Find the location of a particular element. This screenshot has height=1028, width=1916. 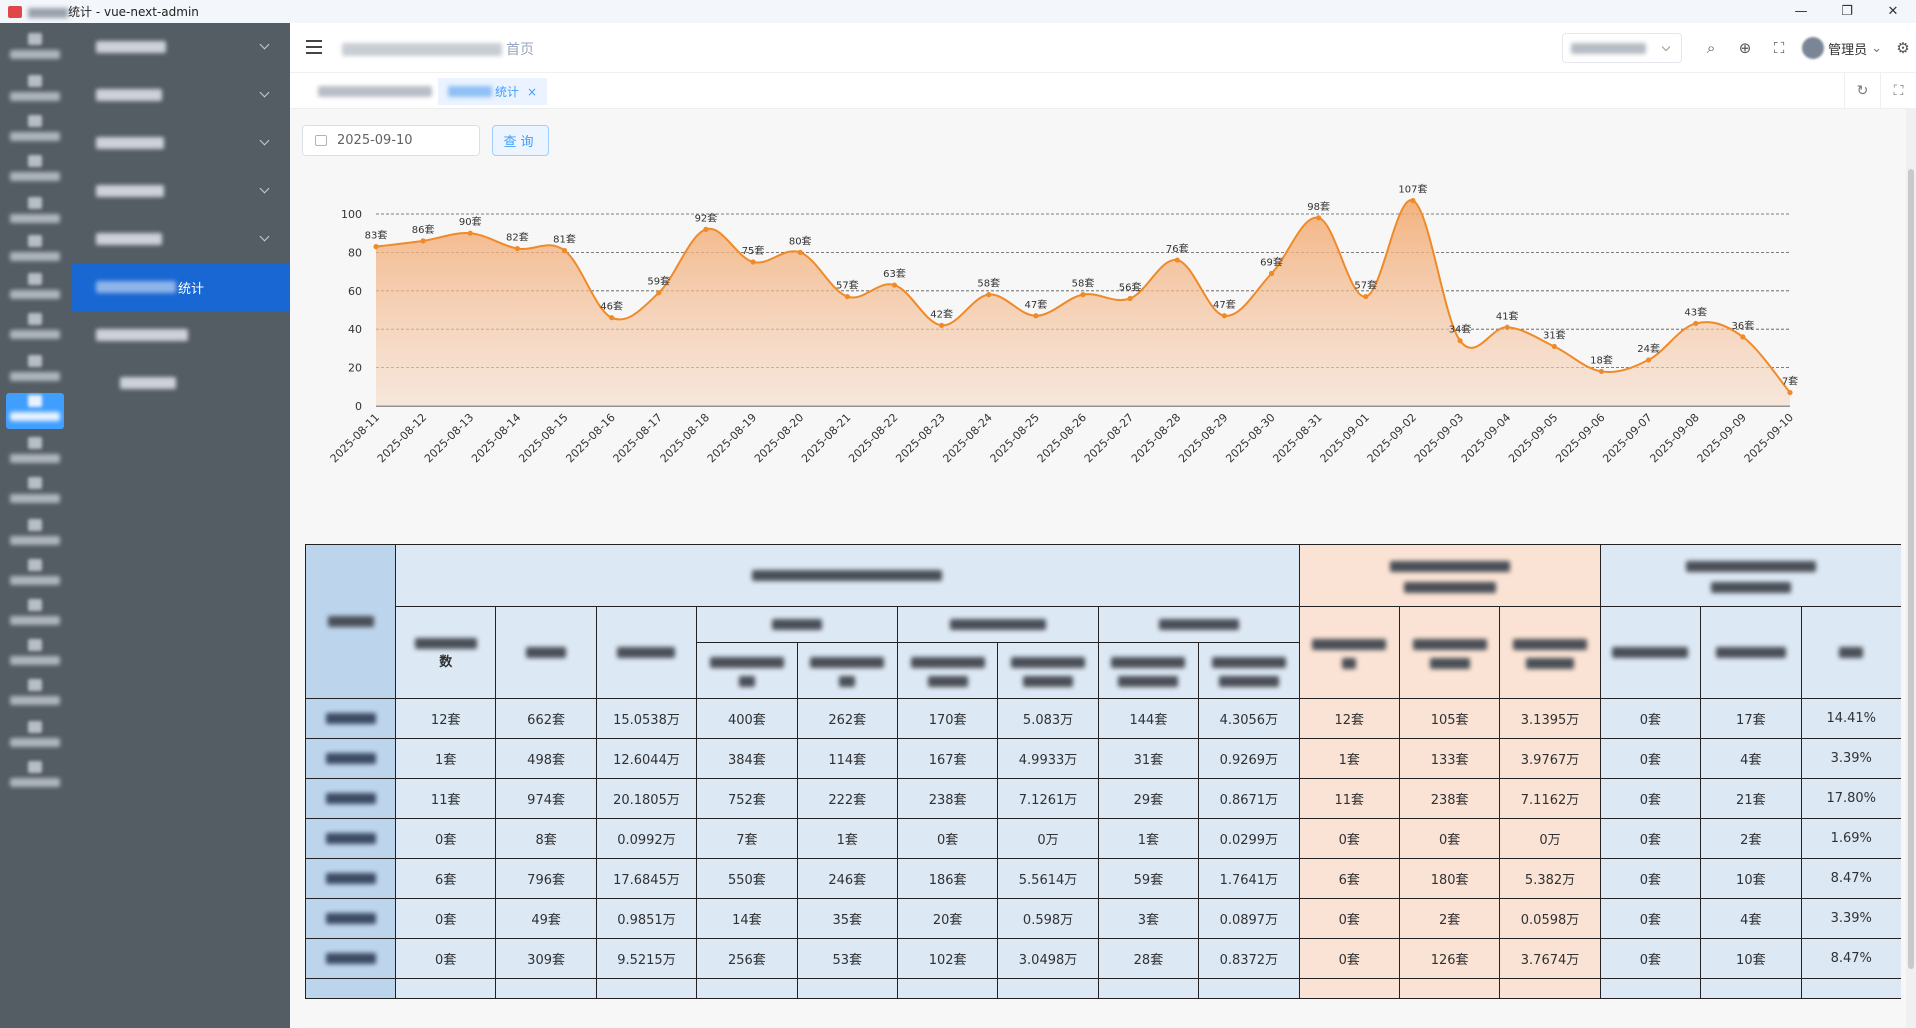

table-cell: 0.8372万 is located at coordinates (1249, 958).